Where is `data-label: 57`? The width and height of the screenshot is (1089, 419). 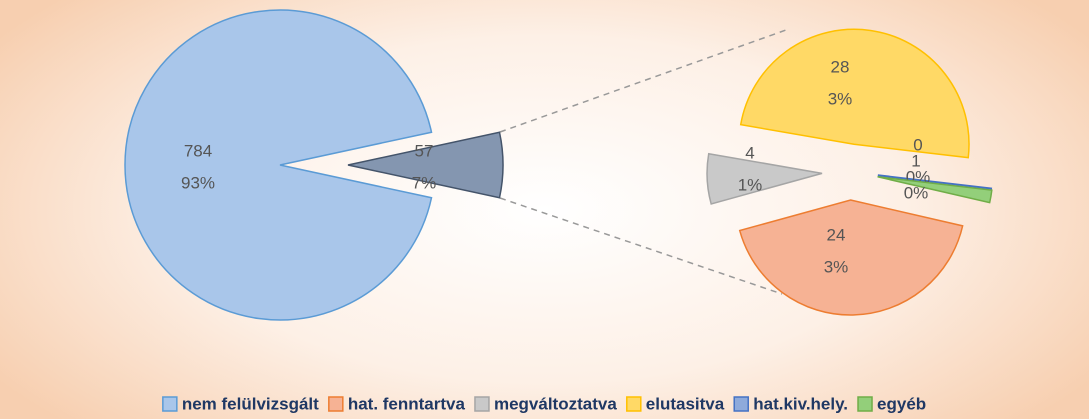
data-label: 57 is located at coordinates (424, 150).